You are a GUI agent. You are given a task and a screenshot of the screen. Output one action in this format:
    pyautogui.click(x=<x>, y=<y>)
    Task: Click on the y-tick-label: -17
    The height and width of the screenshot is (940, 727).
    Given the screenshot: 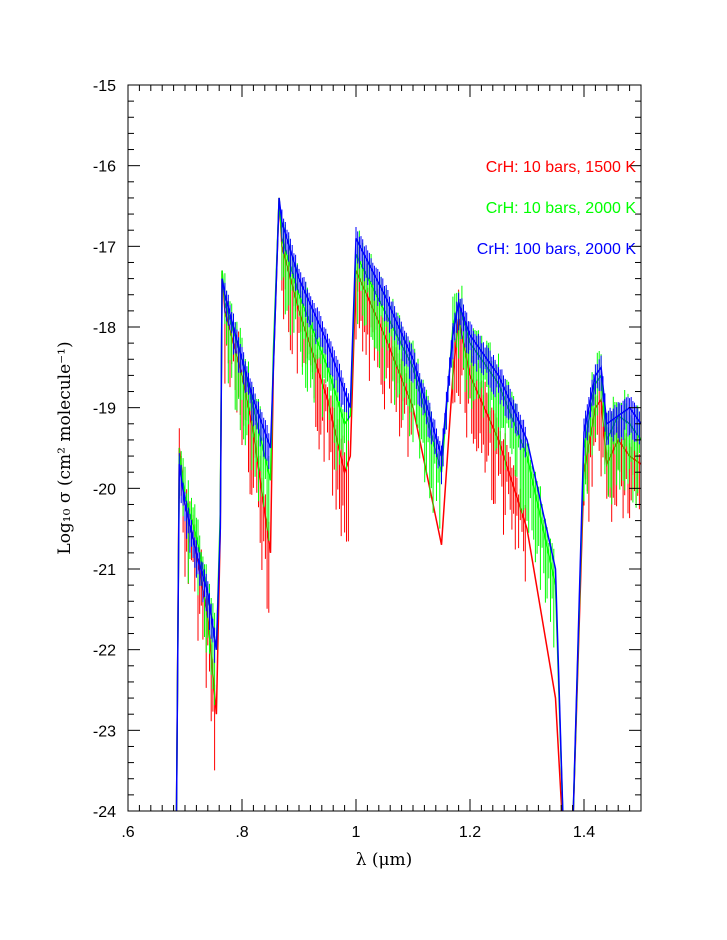 What is the action you would take?
    pyautogui.click(x=104, y=247)
    